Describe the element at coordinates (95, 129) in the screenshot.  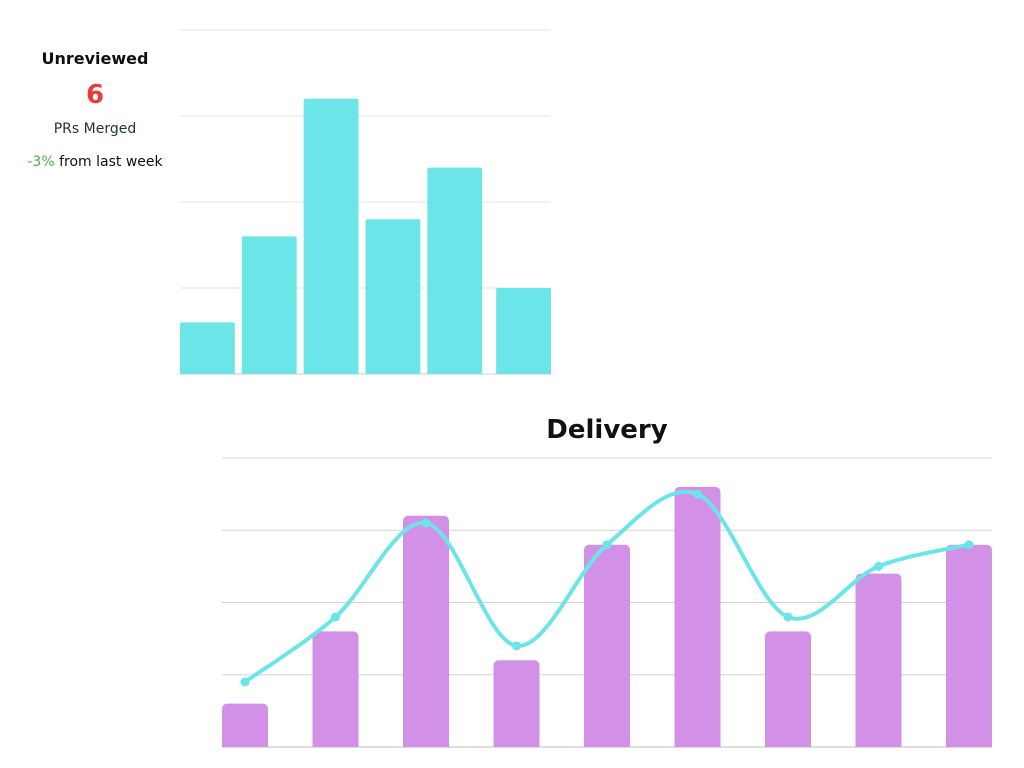
I see `stat-label: PRs Merged` at that location.